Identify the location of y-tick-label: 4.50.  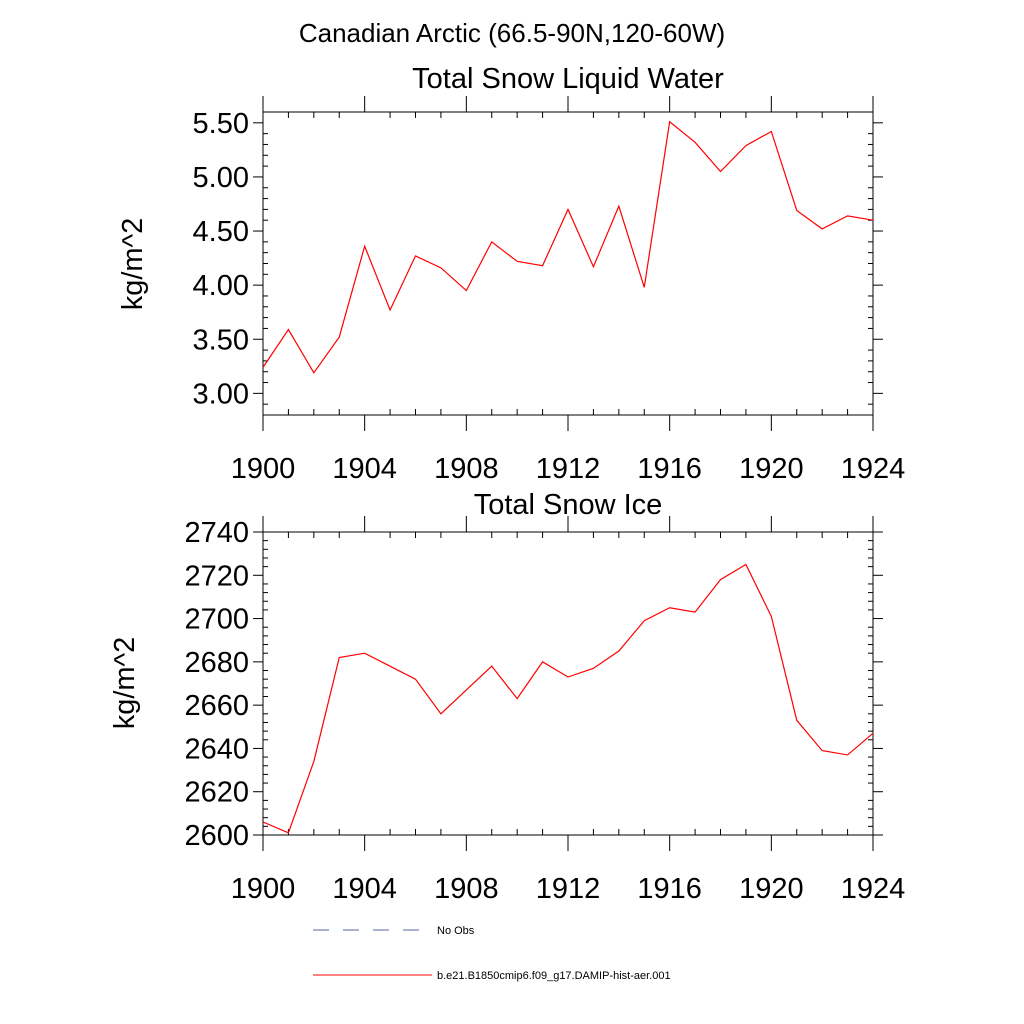
(221, 232).